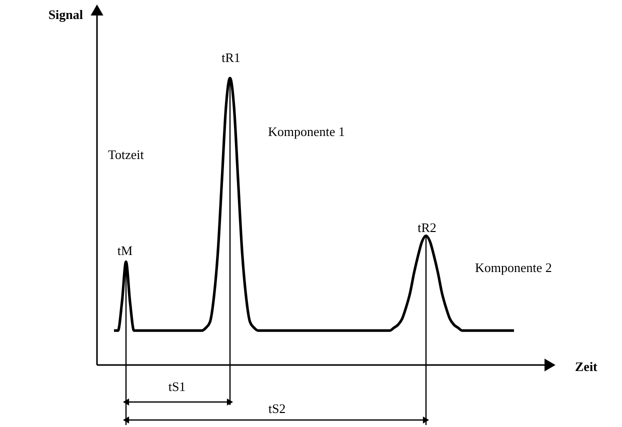 This screenshot has height=427, width=622. I want to click on y-axis-title: Signal, so click(66, 14).